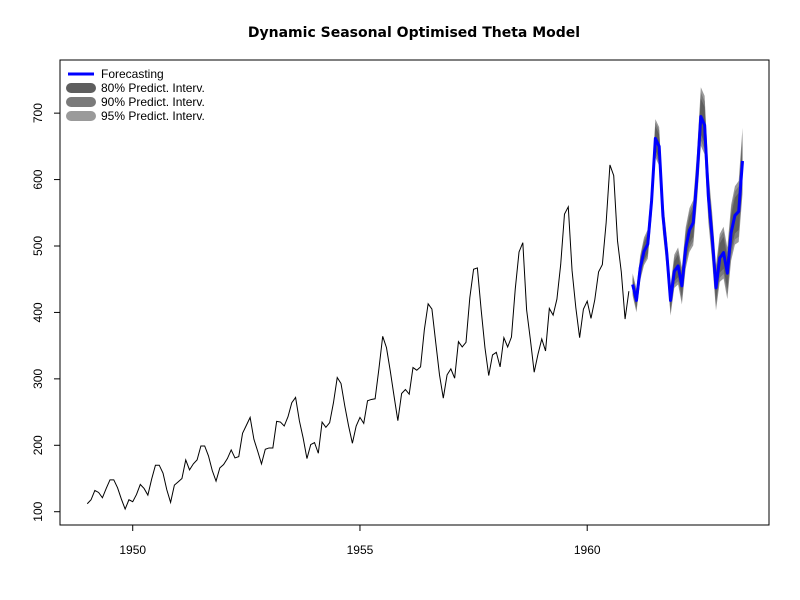  I want to click on pi80-band, so click(687, 204).